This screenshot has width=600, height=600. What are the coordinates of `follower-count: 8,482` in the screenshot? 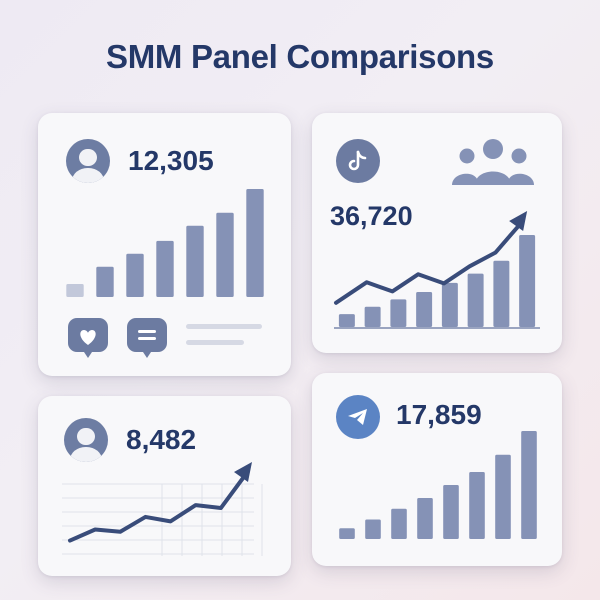 It's located at (161, 439).